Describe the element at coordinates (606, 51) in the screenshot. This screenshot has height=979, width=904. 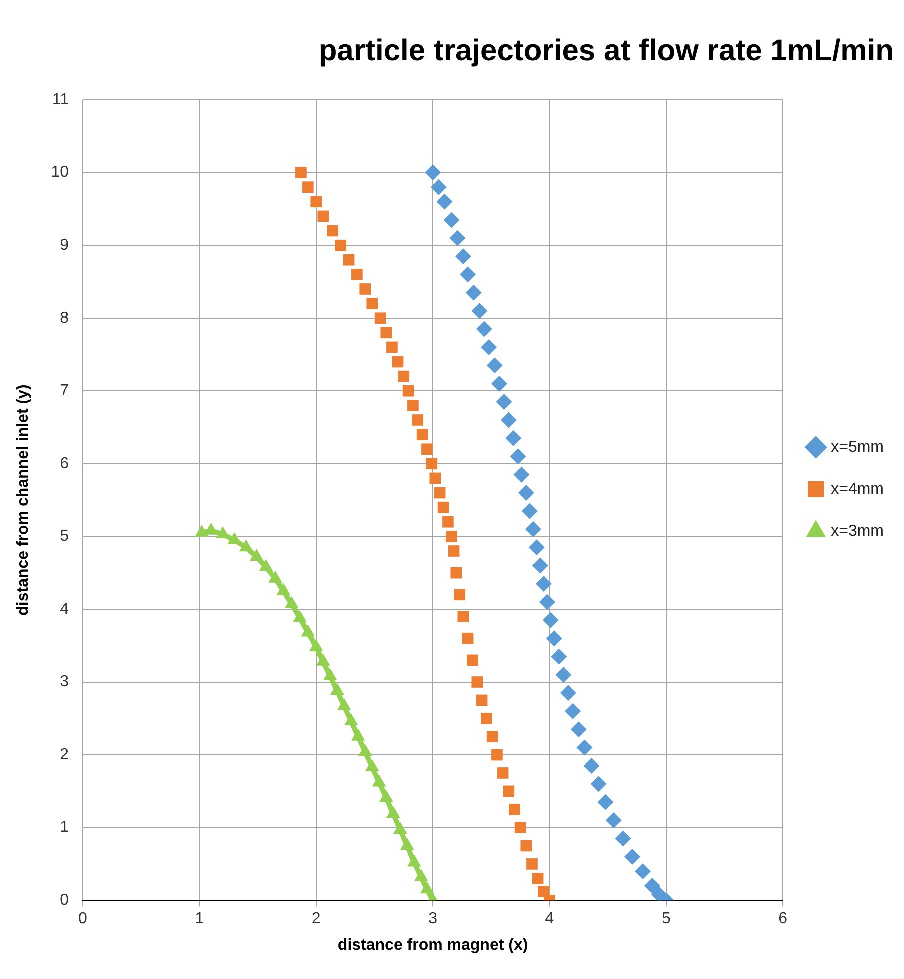
I see `chart-title: particle trajectories at flow rate 1mL/min` at that location.